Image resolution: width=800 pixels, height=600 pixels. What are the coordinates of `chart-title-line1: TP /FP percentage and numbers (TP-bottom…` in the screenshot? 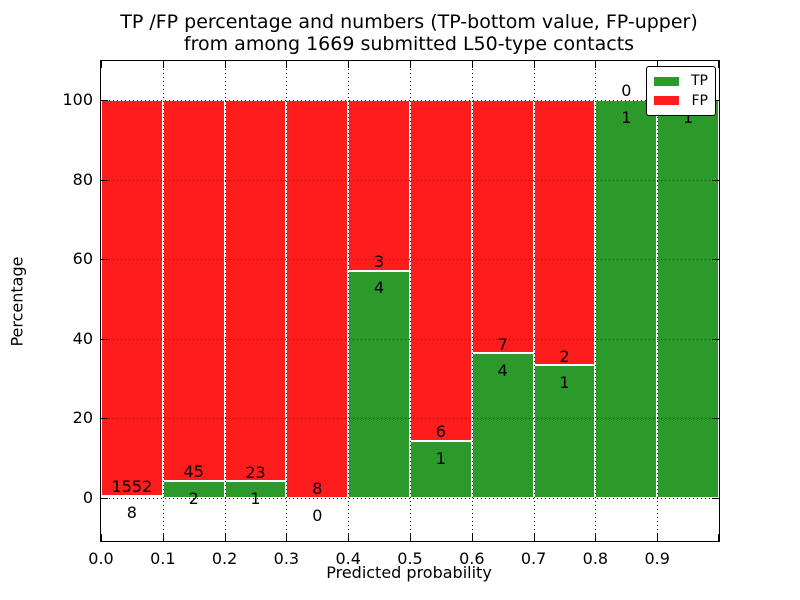 It's located at (409, 22).